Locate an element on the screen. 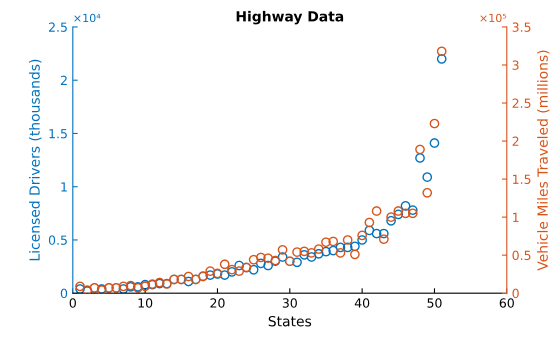 The height and width of the screenshot is (337, 560). y2-tick-label: 3.5 is located at coordinates (521, 27).